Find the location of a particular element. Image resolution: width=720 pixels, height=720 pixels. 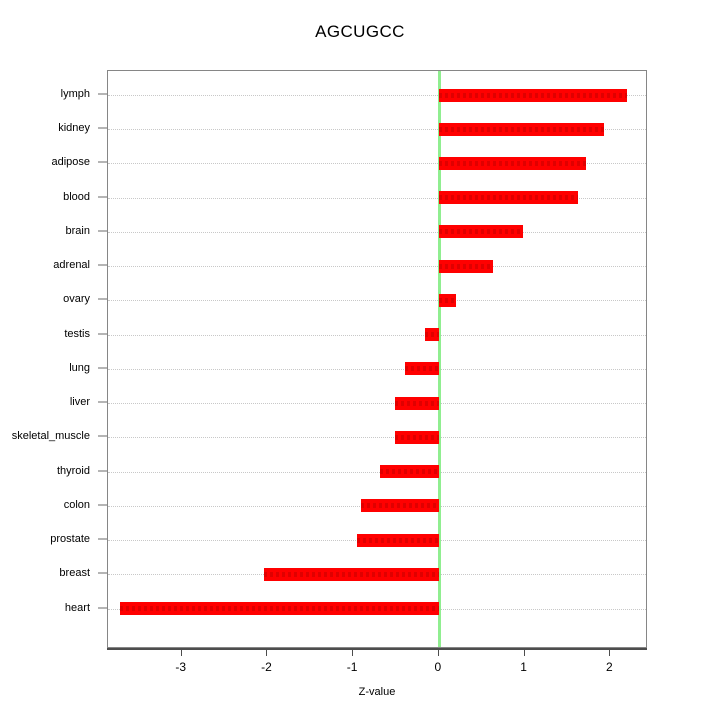

x-tick-label: 0 is located at coordinates (438, 667).